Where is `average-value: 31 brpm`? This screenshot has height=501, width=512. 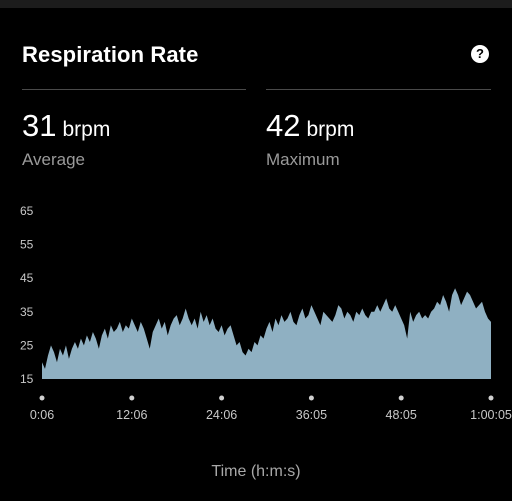
average-value: 31 brpm is located at coordinates (66, 126).